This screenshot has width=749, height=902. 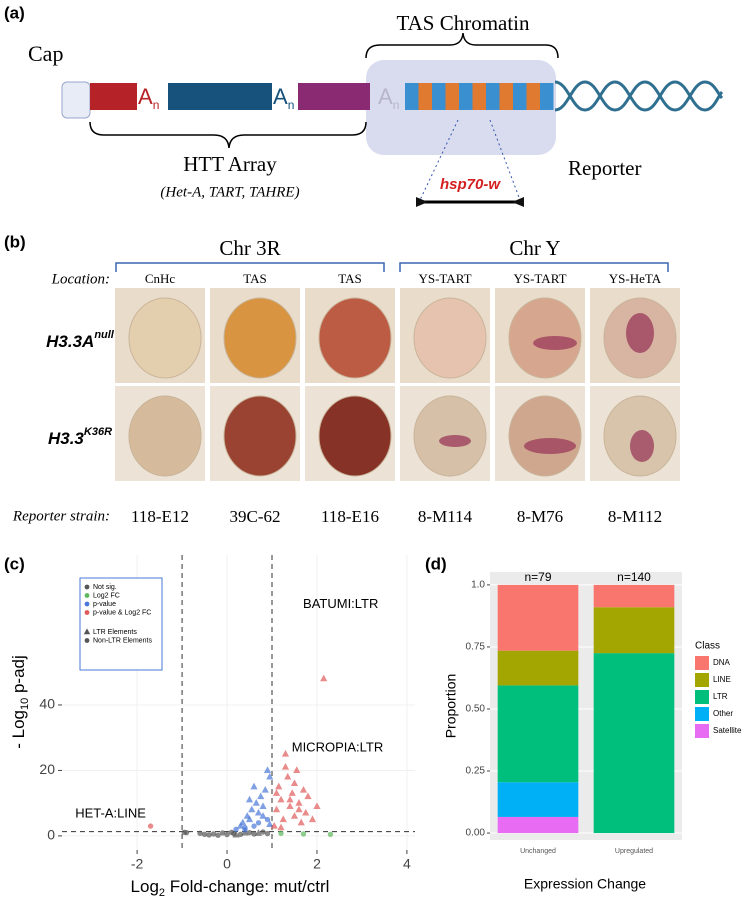 I want to click on htt-brace, so click(x=228, y=135).